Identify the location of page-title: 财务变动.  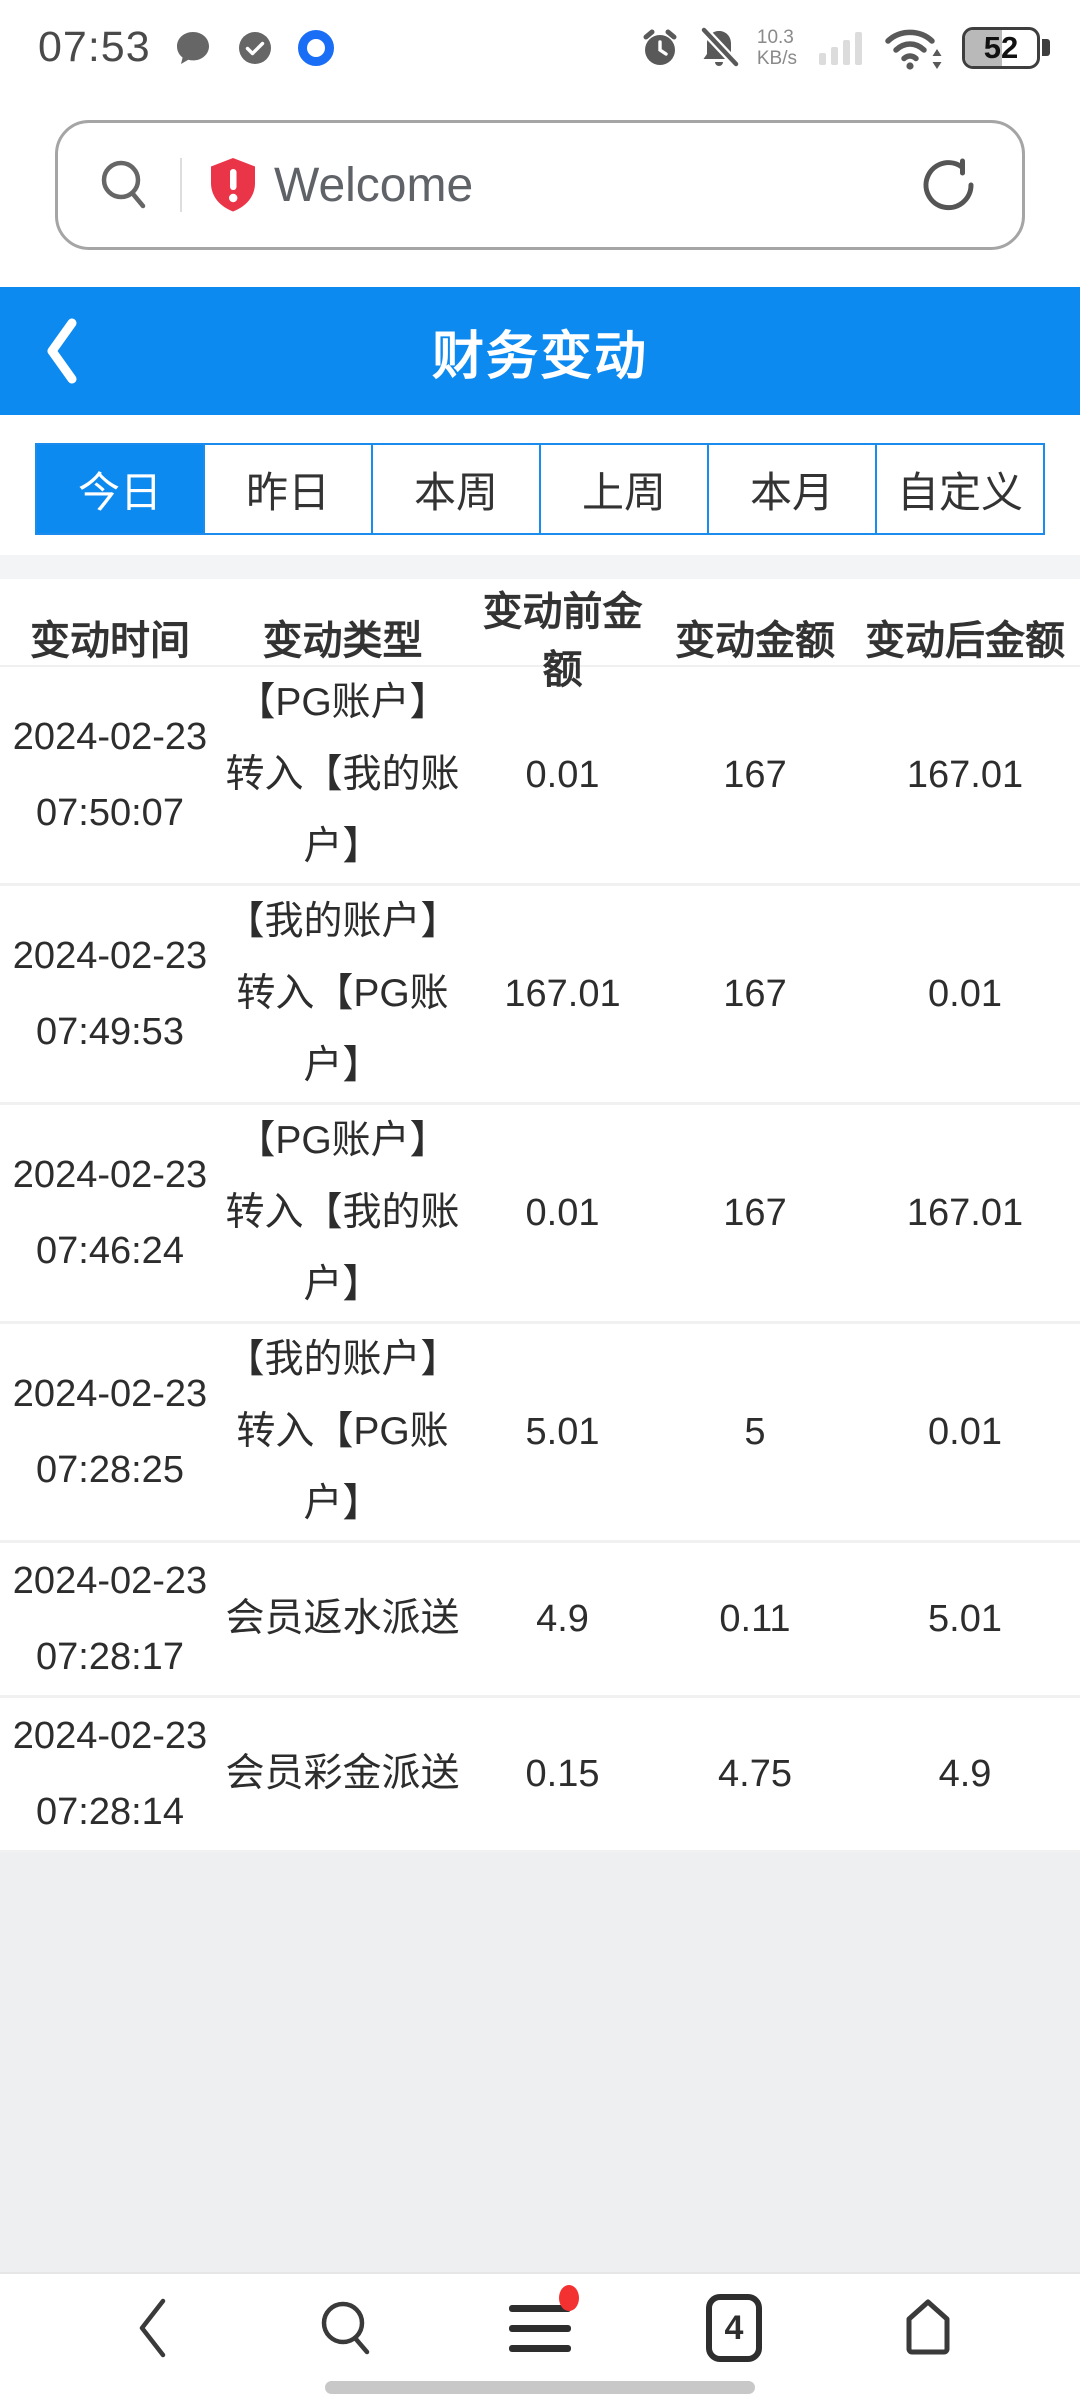
(539, 356).